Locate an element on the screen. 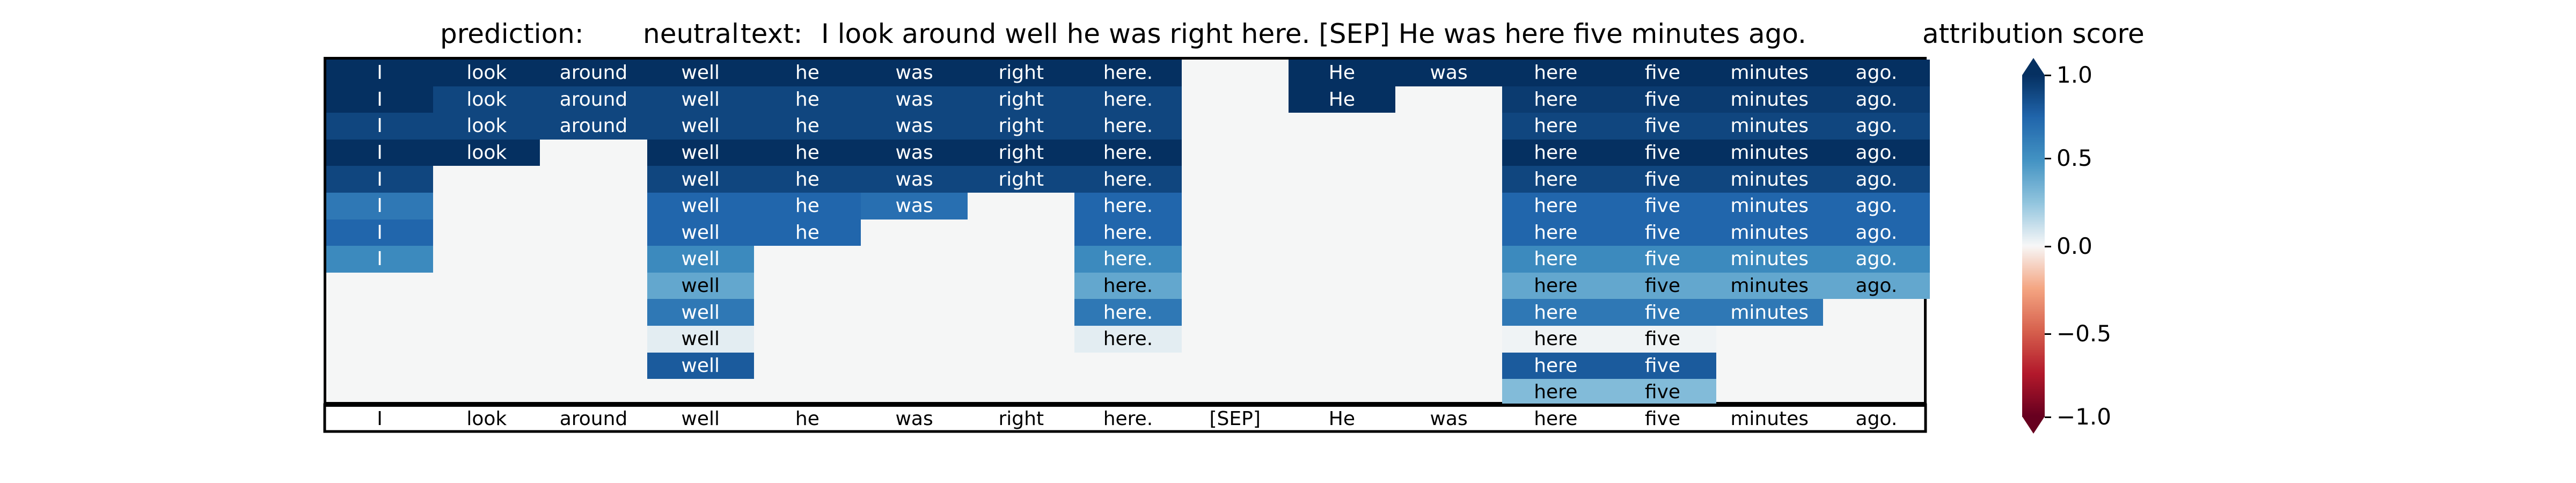 The image size is (2576, 483). text-label: text: is located at coordinates (772, 33).